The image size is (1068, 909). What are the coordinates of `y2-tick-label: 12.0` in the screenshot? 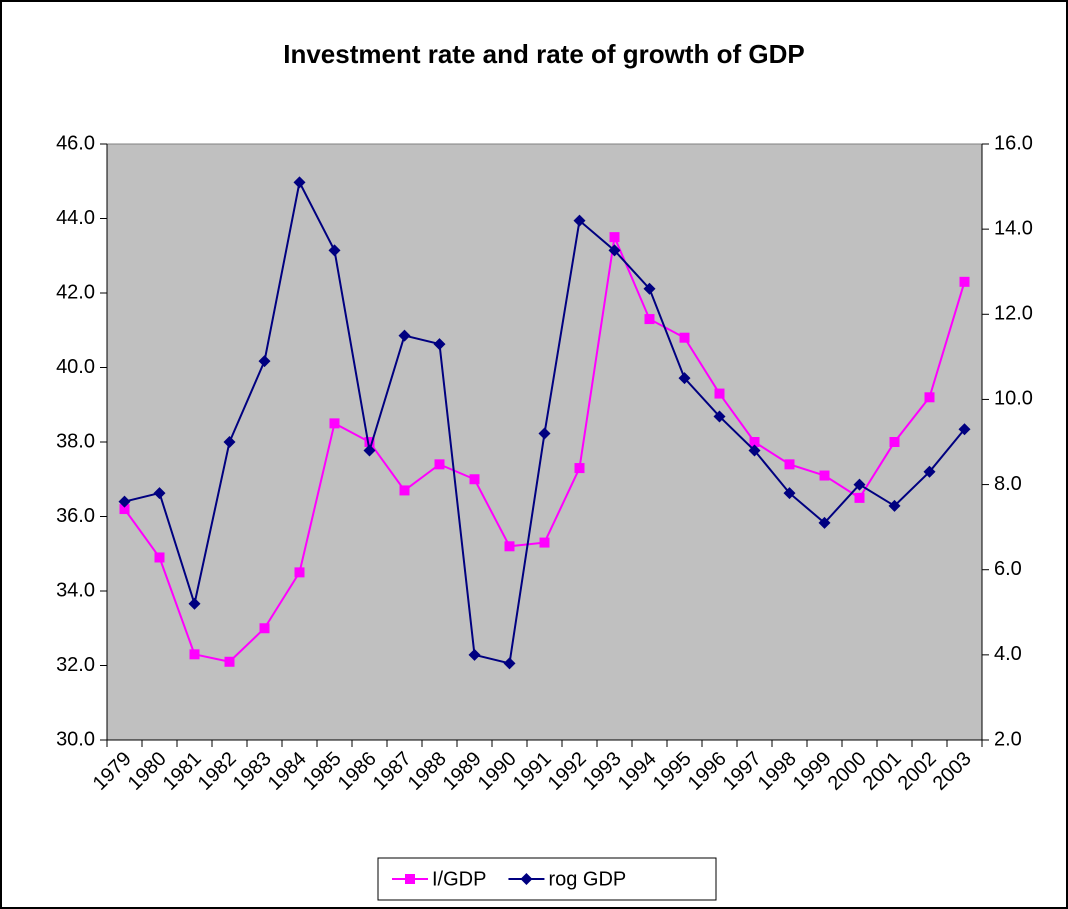 It's located at (1013, 314).